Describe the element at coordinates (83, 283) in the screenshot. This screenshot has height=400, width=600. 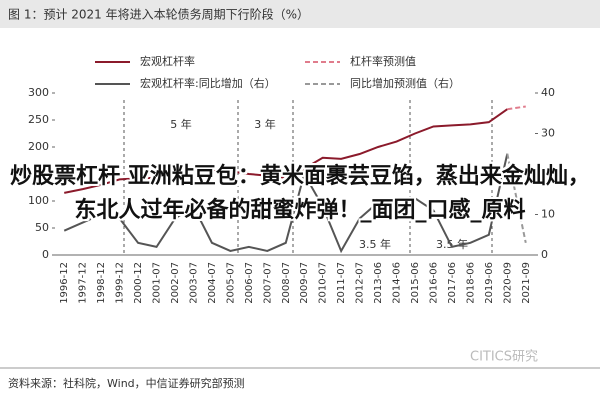
I see `x-tick-label: 1997-12` at that location.